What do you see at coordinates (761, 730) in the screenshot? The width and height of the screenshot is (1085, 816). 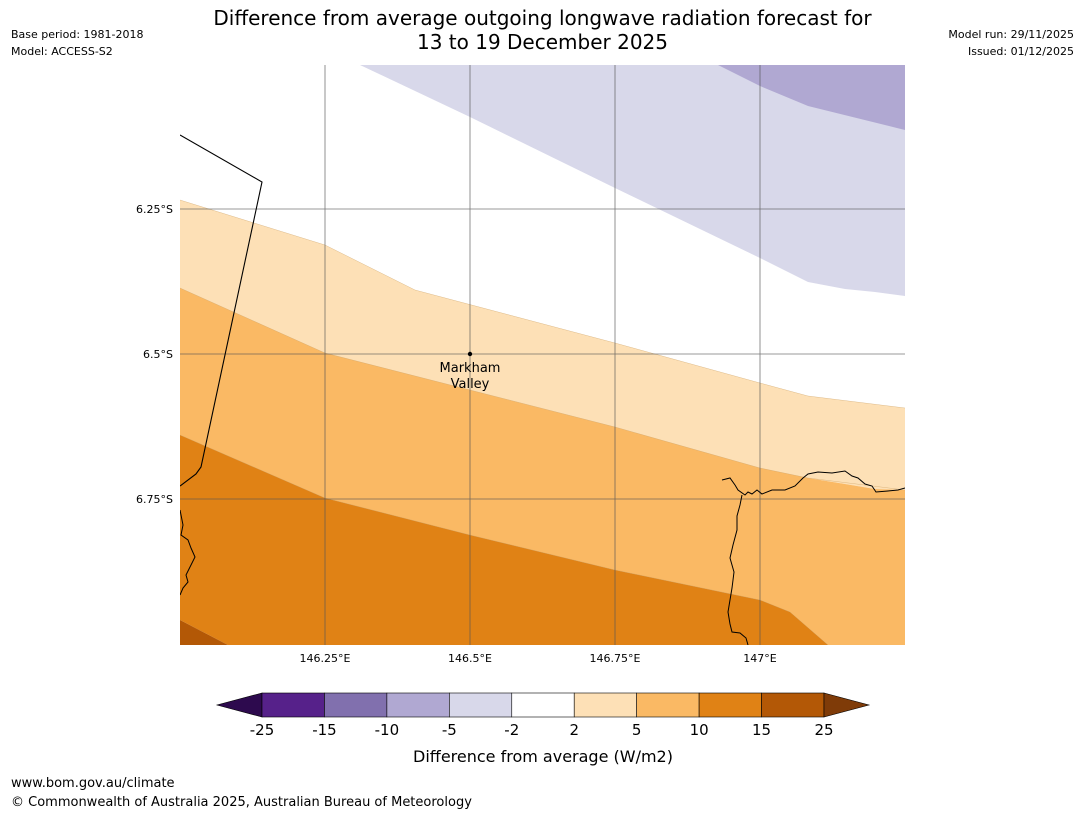 I see `colorbar-tick-label: 15` at bounding box center [761, 730].